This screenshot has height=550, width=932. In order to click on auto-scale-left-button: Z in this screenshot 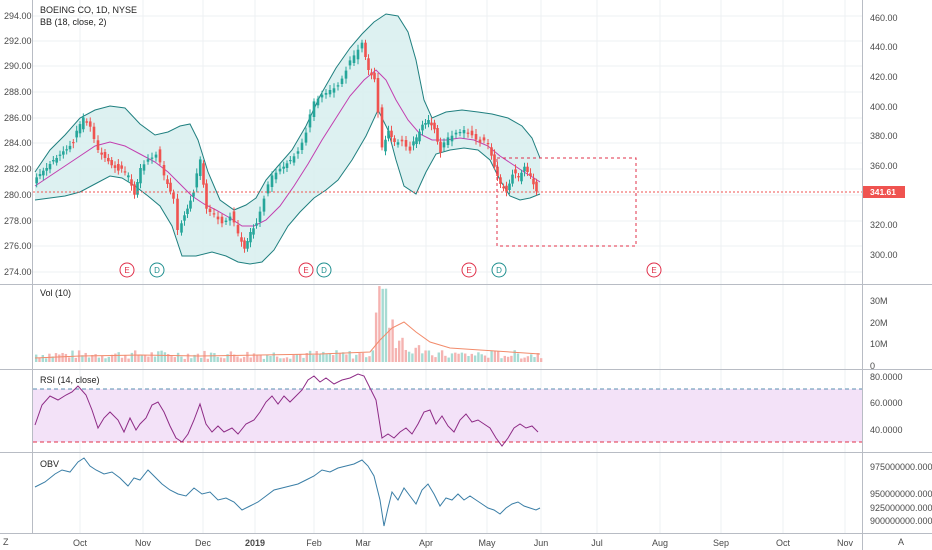, I will do `click(6, 542)`.